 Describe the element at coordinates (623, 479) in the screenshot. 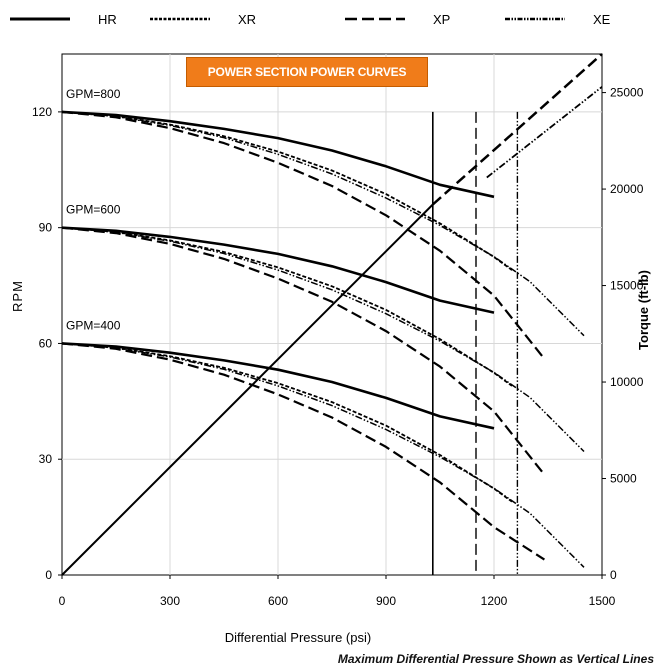

I see `y2-tick-label: 5000` at that location.